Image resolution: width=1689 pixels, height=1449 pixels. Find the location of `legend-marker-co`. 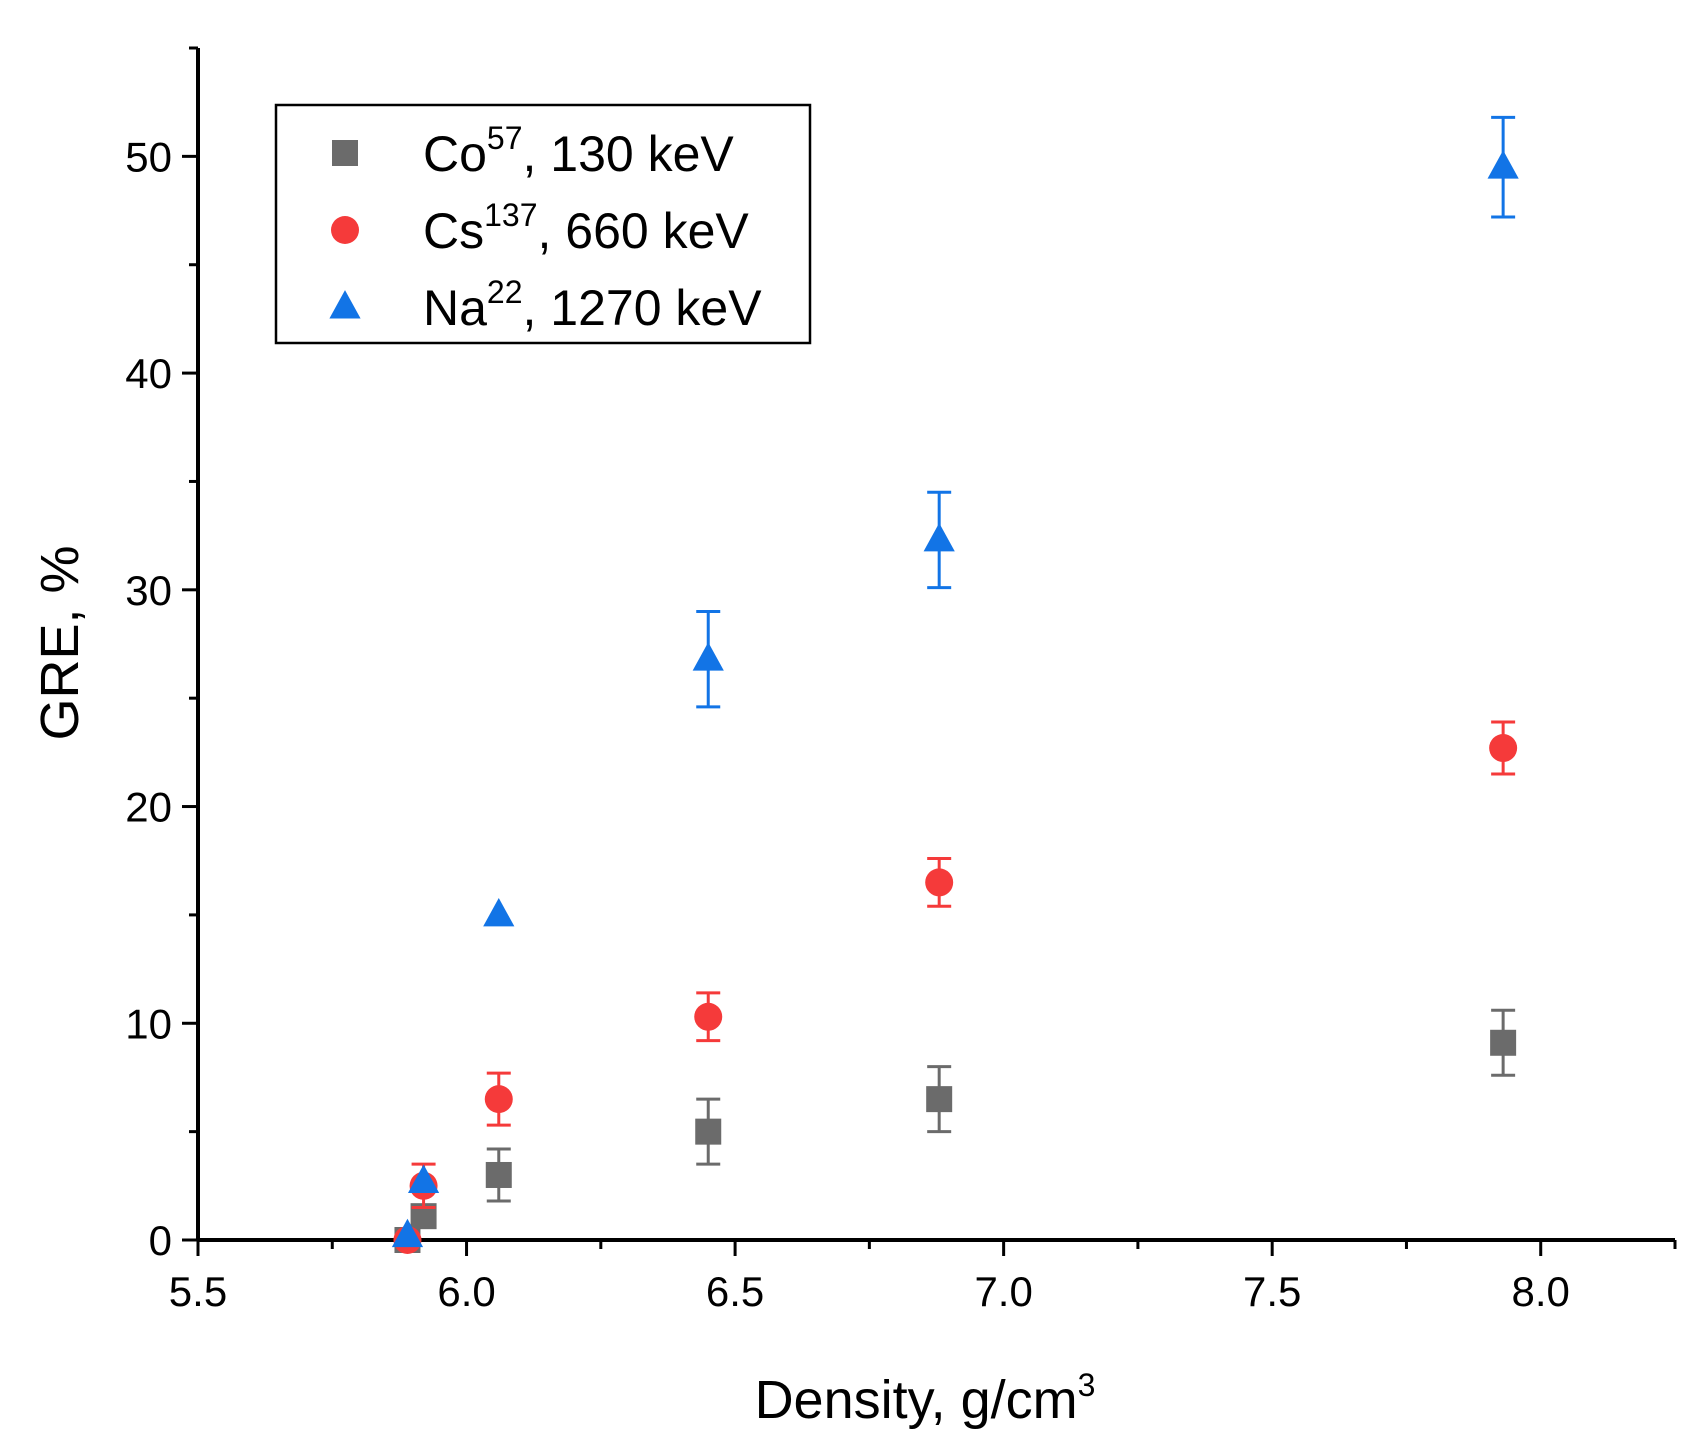

legend-marker-co is located at coordinates (345, 153).